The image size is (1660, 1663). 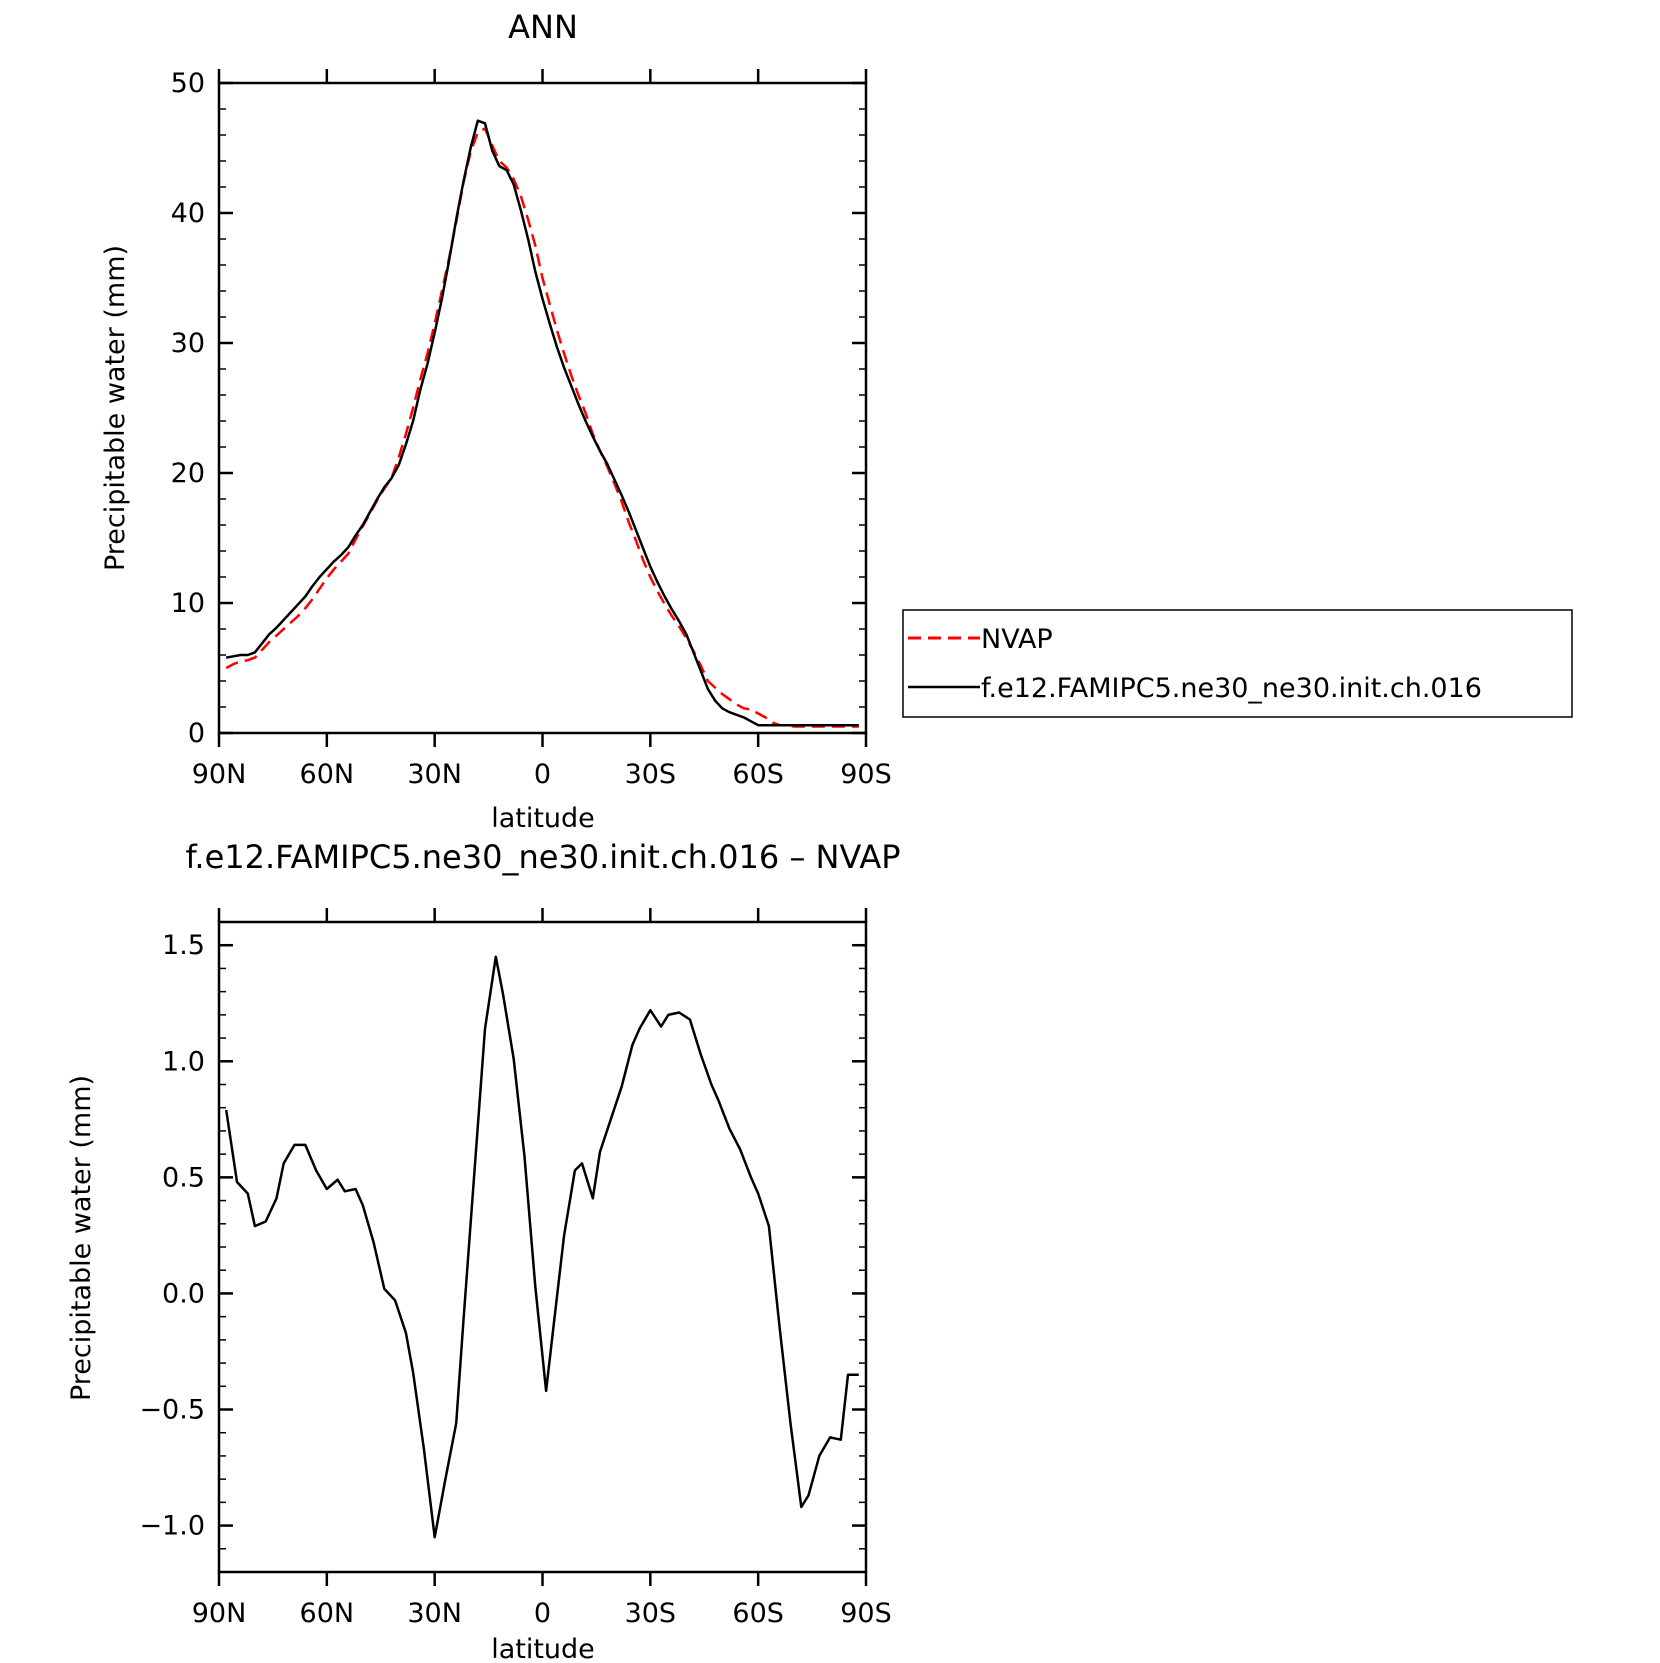 What do you see at coordinates (1017, 639) in the screenshot?
I see `legend-label-nvap: NVAP` at bounding box center [1017, 639].